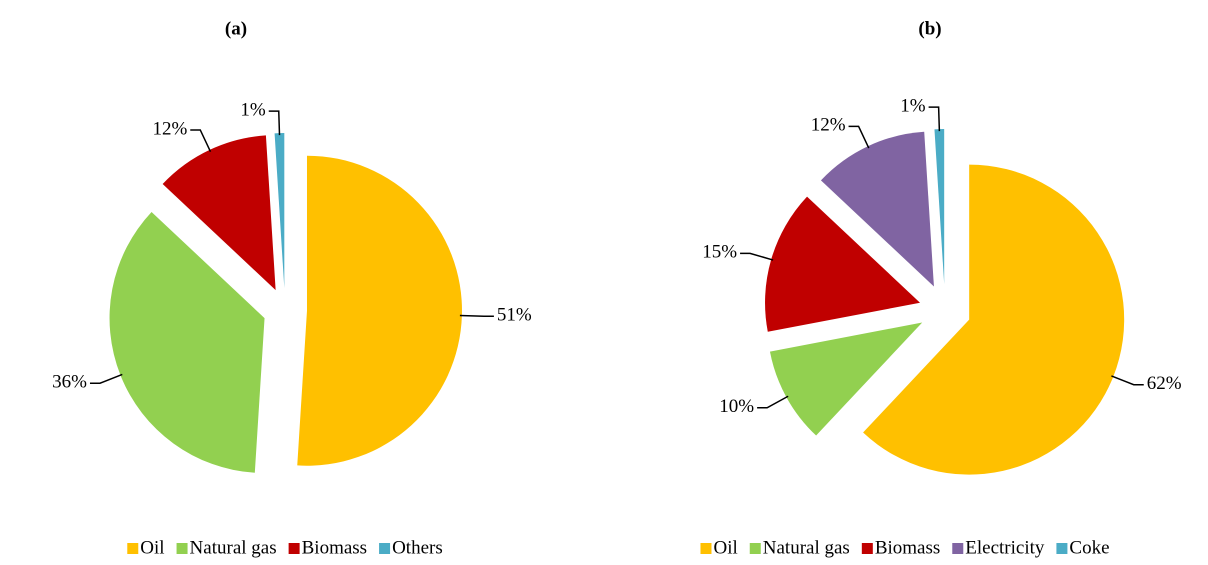 This screenshot has height=565, width=1208. I want to click on data-label: 36%, so click(69, 382).